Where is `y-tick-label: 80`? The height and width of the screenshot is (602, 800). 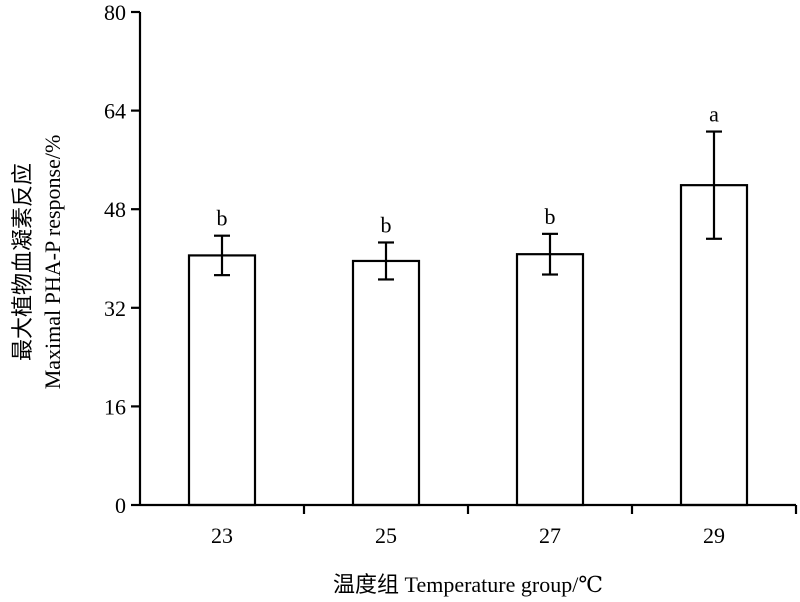 y-tick-label: 80 is located at coordinates (115, 12).